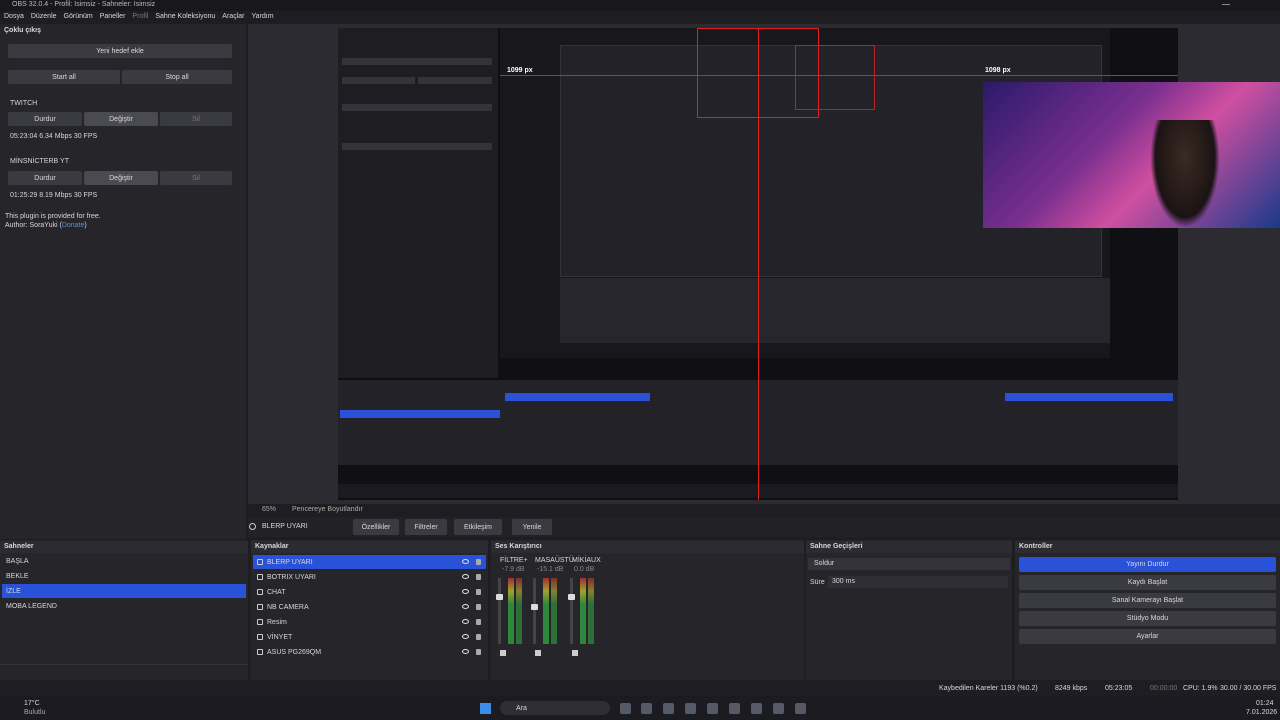 This screenshot has height=720, width=1280. Describe the element at coordinates (327, 509) in the screenshot. I see `fit-label: Pencereye Boyutlandır` at that location.